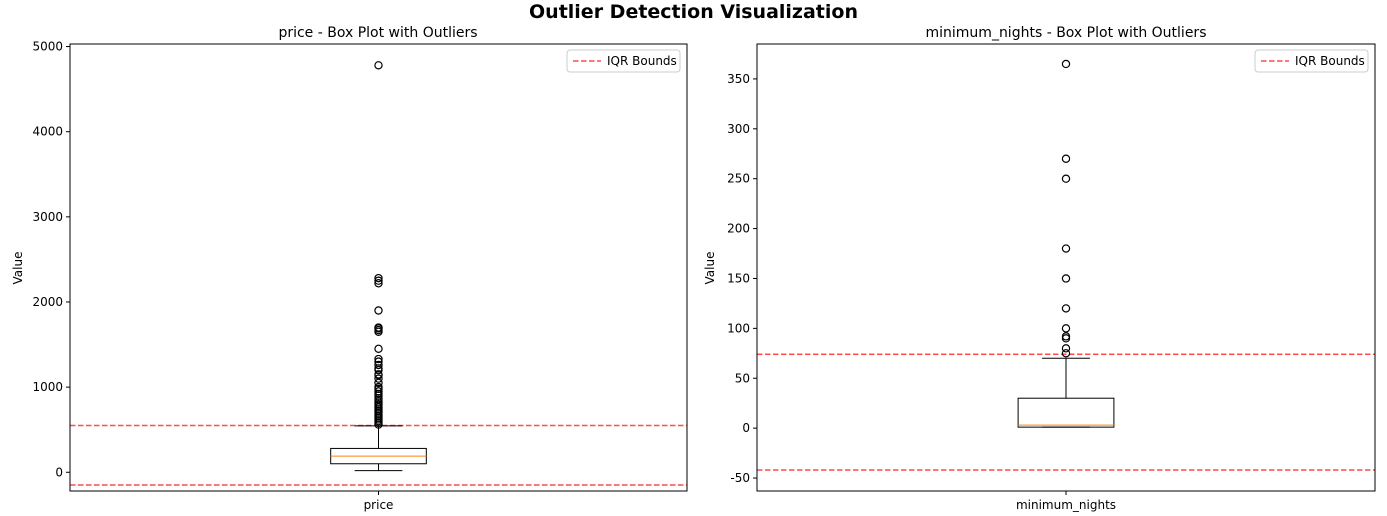  I want to click on price-y-tick-label: 5000, so click(47, 47).